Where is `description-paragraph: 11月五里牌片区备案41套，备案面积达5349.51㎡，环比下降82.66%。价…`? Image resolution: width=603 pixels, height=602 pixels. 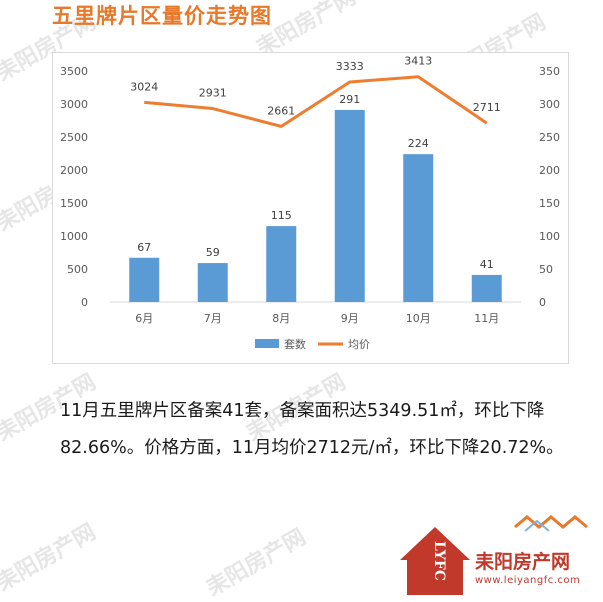 description-paragraph: 11月五里牌片区备案41套，备案面积达5349.51㎡，环比下降82.66%。价… is located at coordinates (312, 429).